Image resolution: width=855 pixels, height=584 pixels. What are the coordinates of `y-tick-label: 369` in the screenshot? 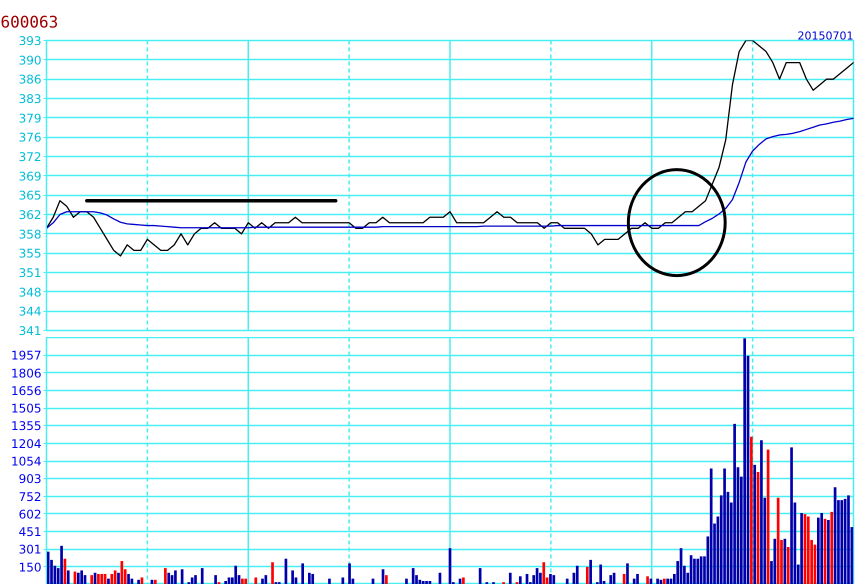 It's located at (30, 176).